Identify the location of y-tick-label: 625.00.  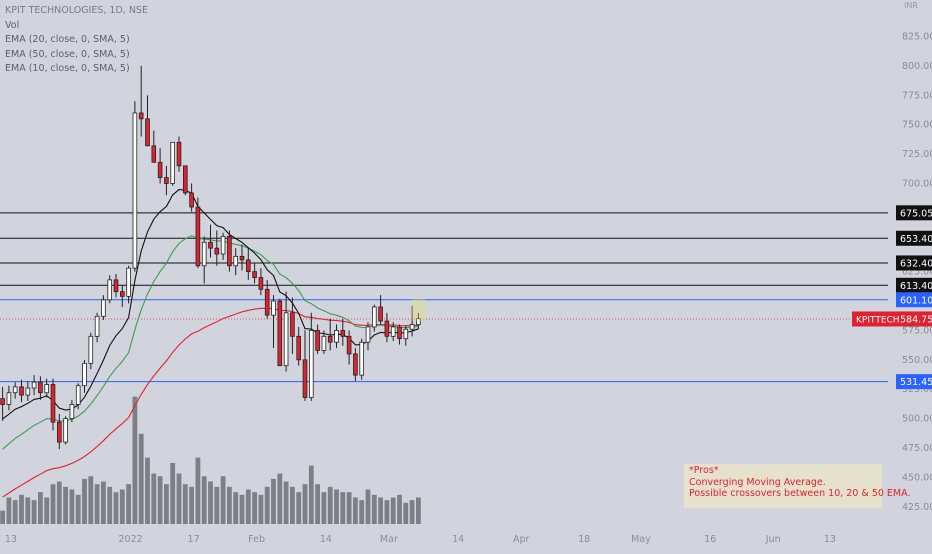
(917, 272).